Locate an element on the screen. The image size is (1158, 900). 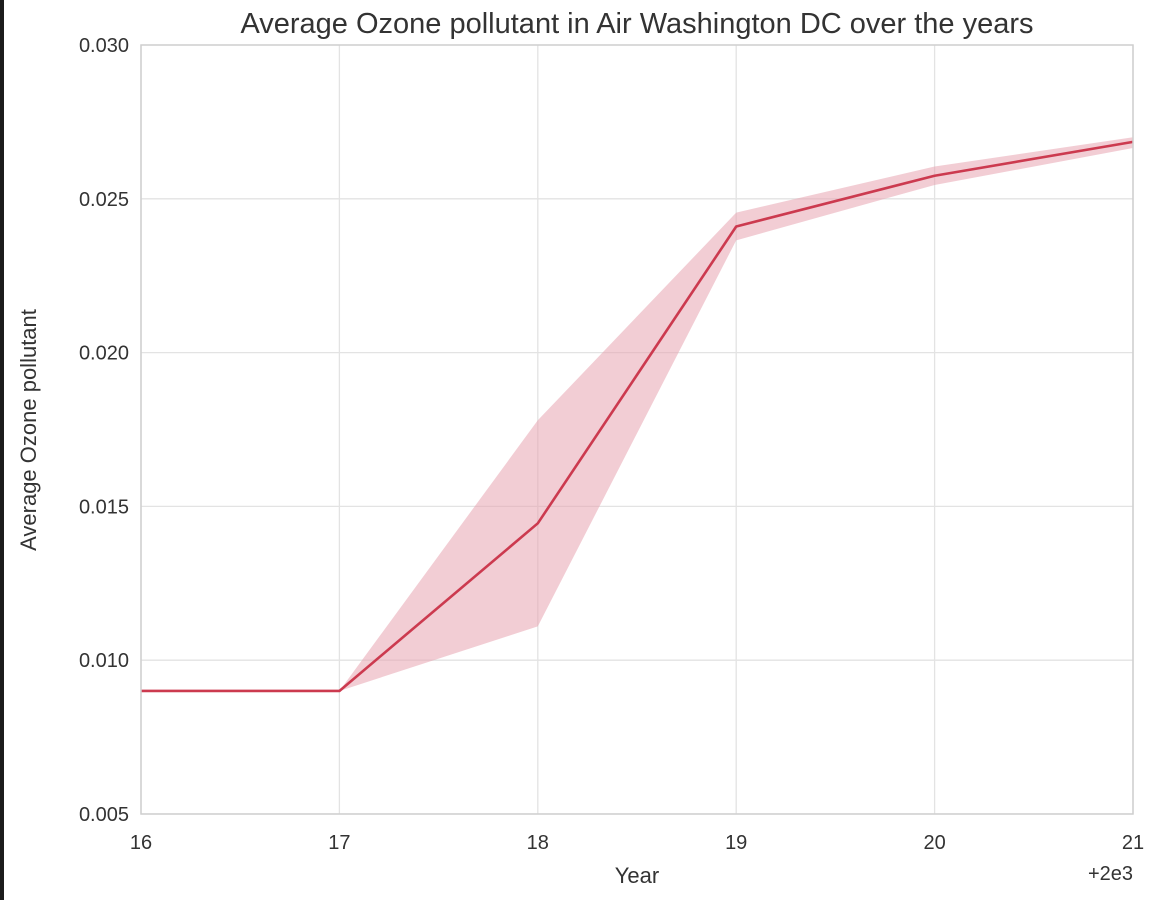
y-tick-label: 0.030 is located at coordinates (104, 46).